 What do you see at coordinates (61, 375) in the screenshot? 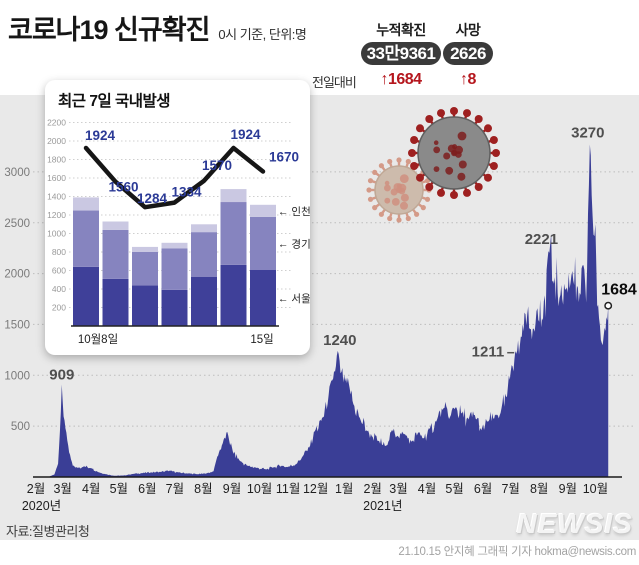
I see `peak-annotation: 909` at bounding box center [61, 375].